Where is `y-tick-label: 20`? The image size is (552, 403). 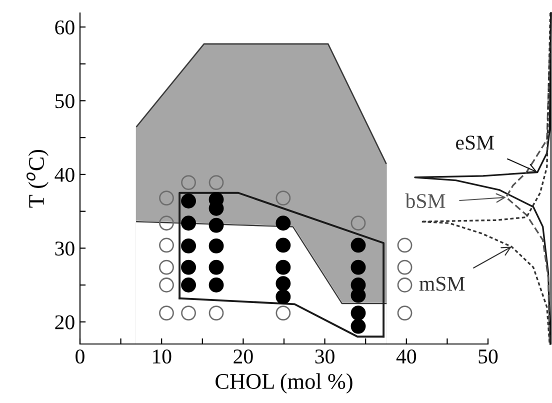
y-tick-label: 20 is located at coordinates (64, 322).